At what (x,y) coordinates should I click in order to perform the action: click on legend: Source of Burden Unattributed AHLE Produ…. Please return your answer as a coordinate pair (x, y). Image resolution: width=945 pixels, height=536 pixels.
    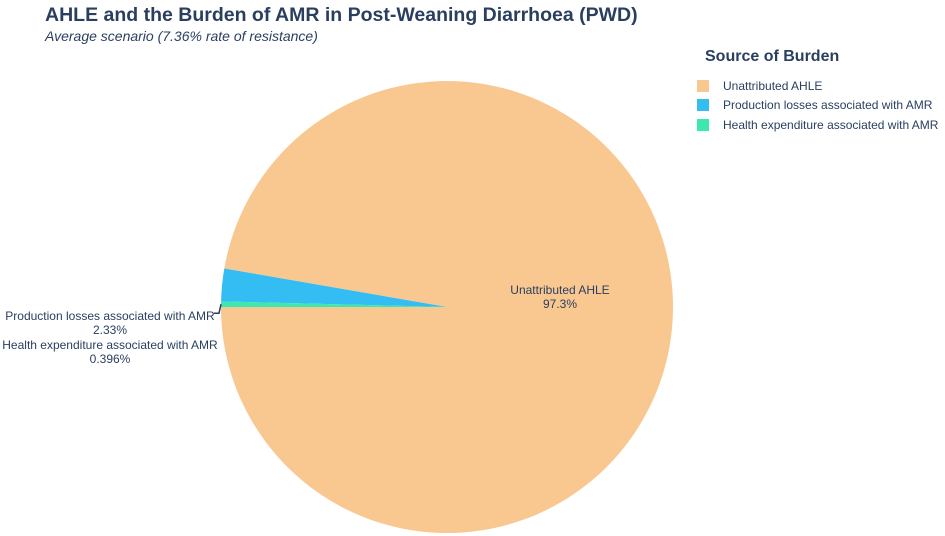
    Looking at the image, I should click on (817, 91).